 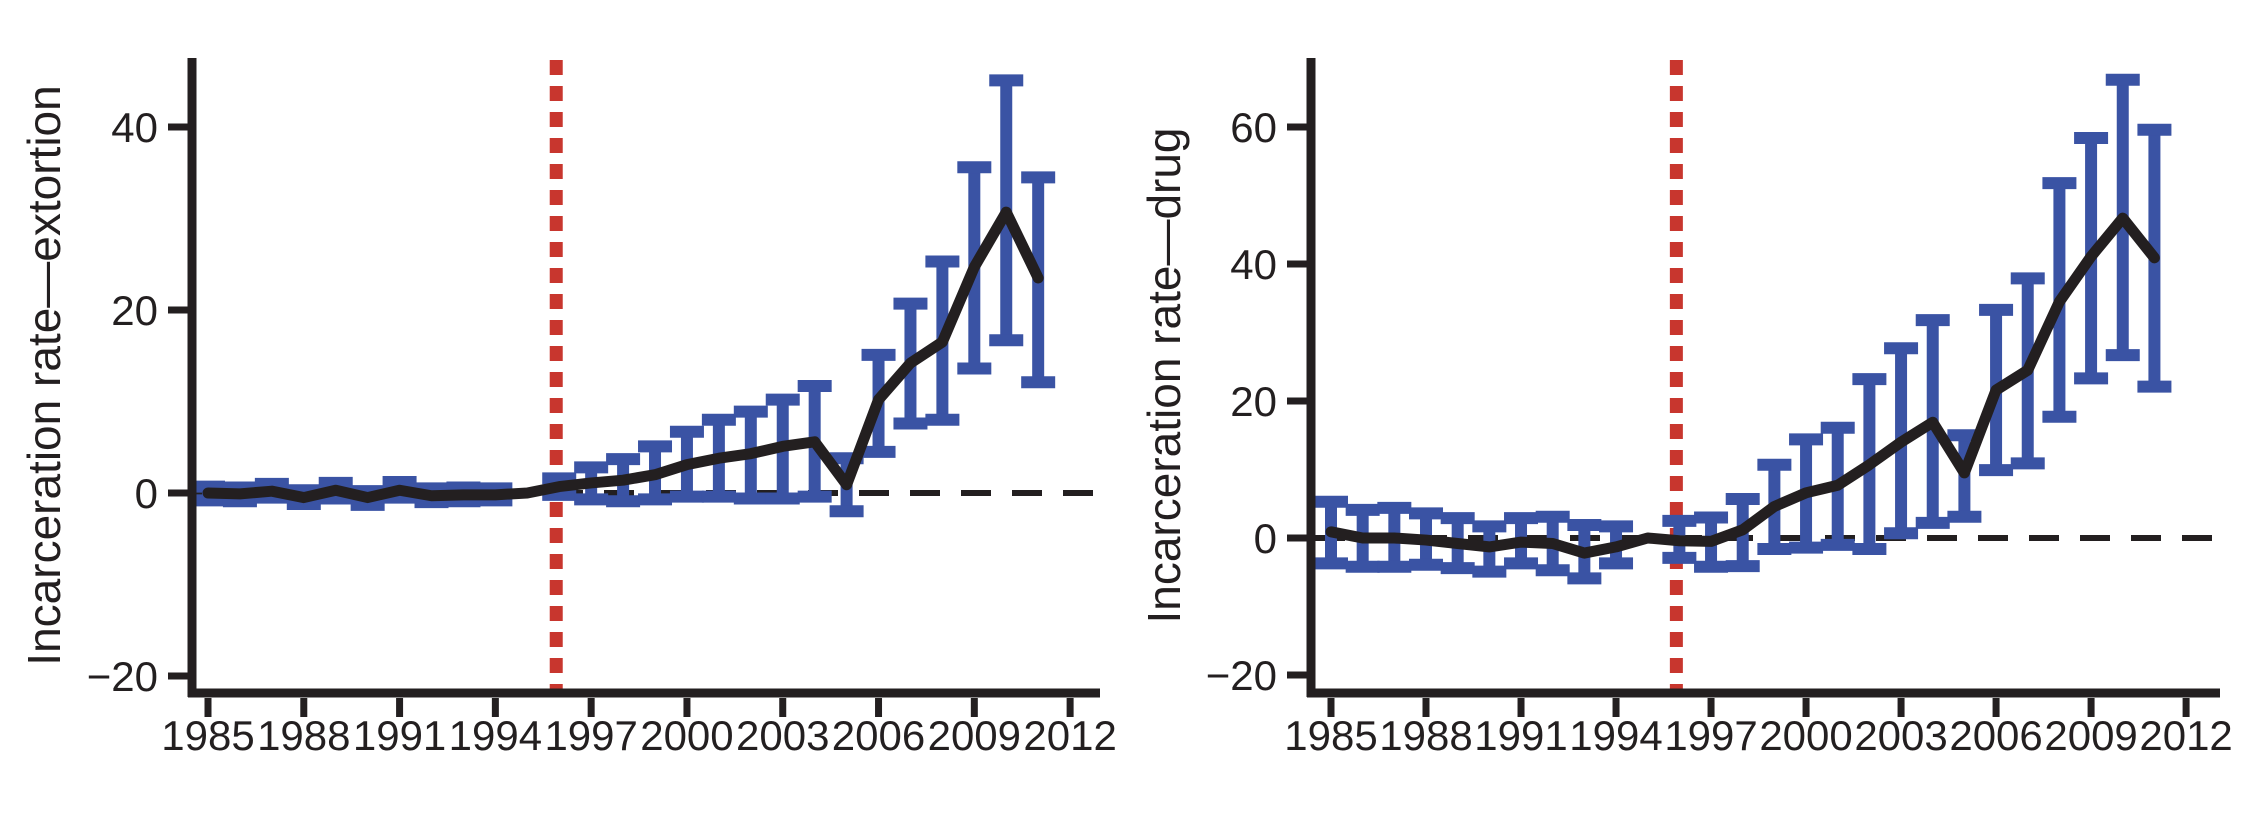 What do you see at coordinates (44, 375) in the screenshot?
I see `y-axis-title: Incarceration rate—extortion` at bounding box center [44, 375].